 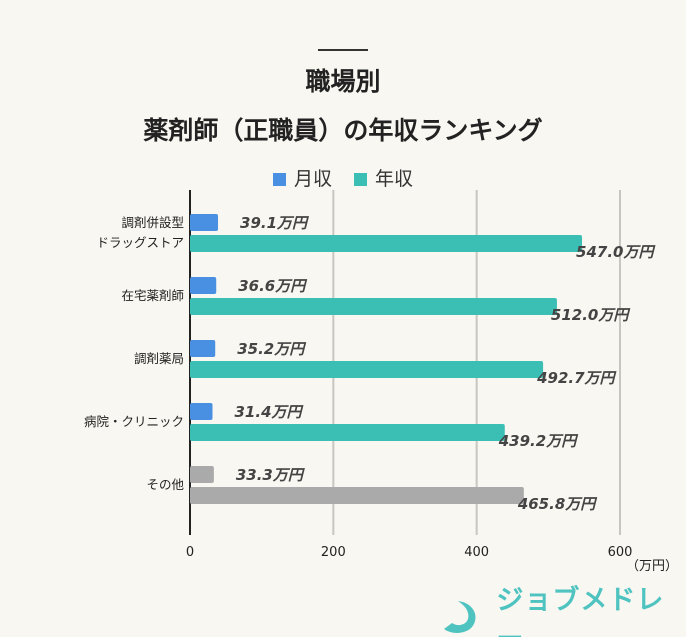 What do you see at coordinates (616, 252) in the screenshot?
I see `data-label-annual: 547.0万円` at bounding box center [616, 252].